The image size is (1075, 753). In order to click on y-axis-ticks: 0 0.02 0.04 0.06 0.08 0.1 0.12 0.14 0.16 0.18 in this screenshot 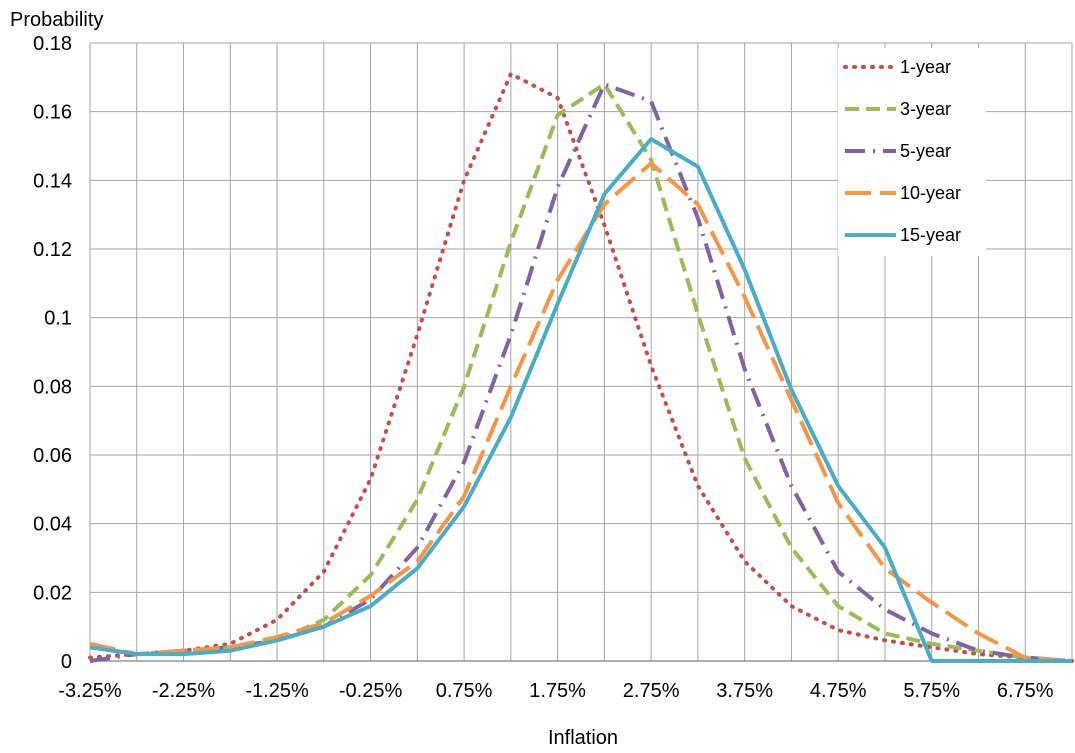, I will do `click(52, 353)`.